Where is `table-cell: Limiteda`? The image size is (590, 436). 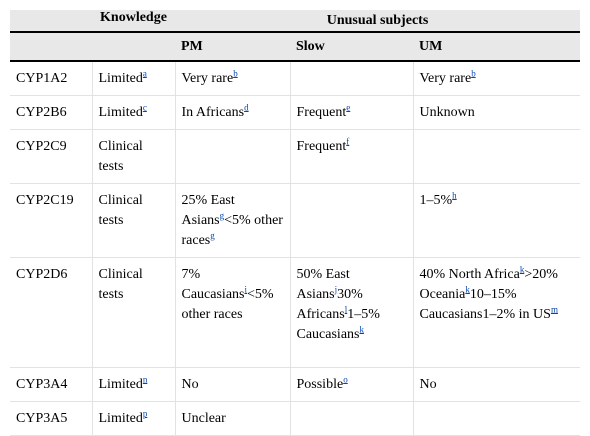
table-cell: Limiteda is located at coordinates (134, 78).